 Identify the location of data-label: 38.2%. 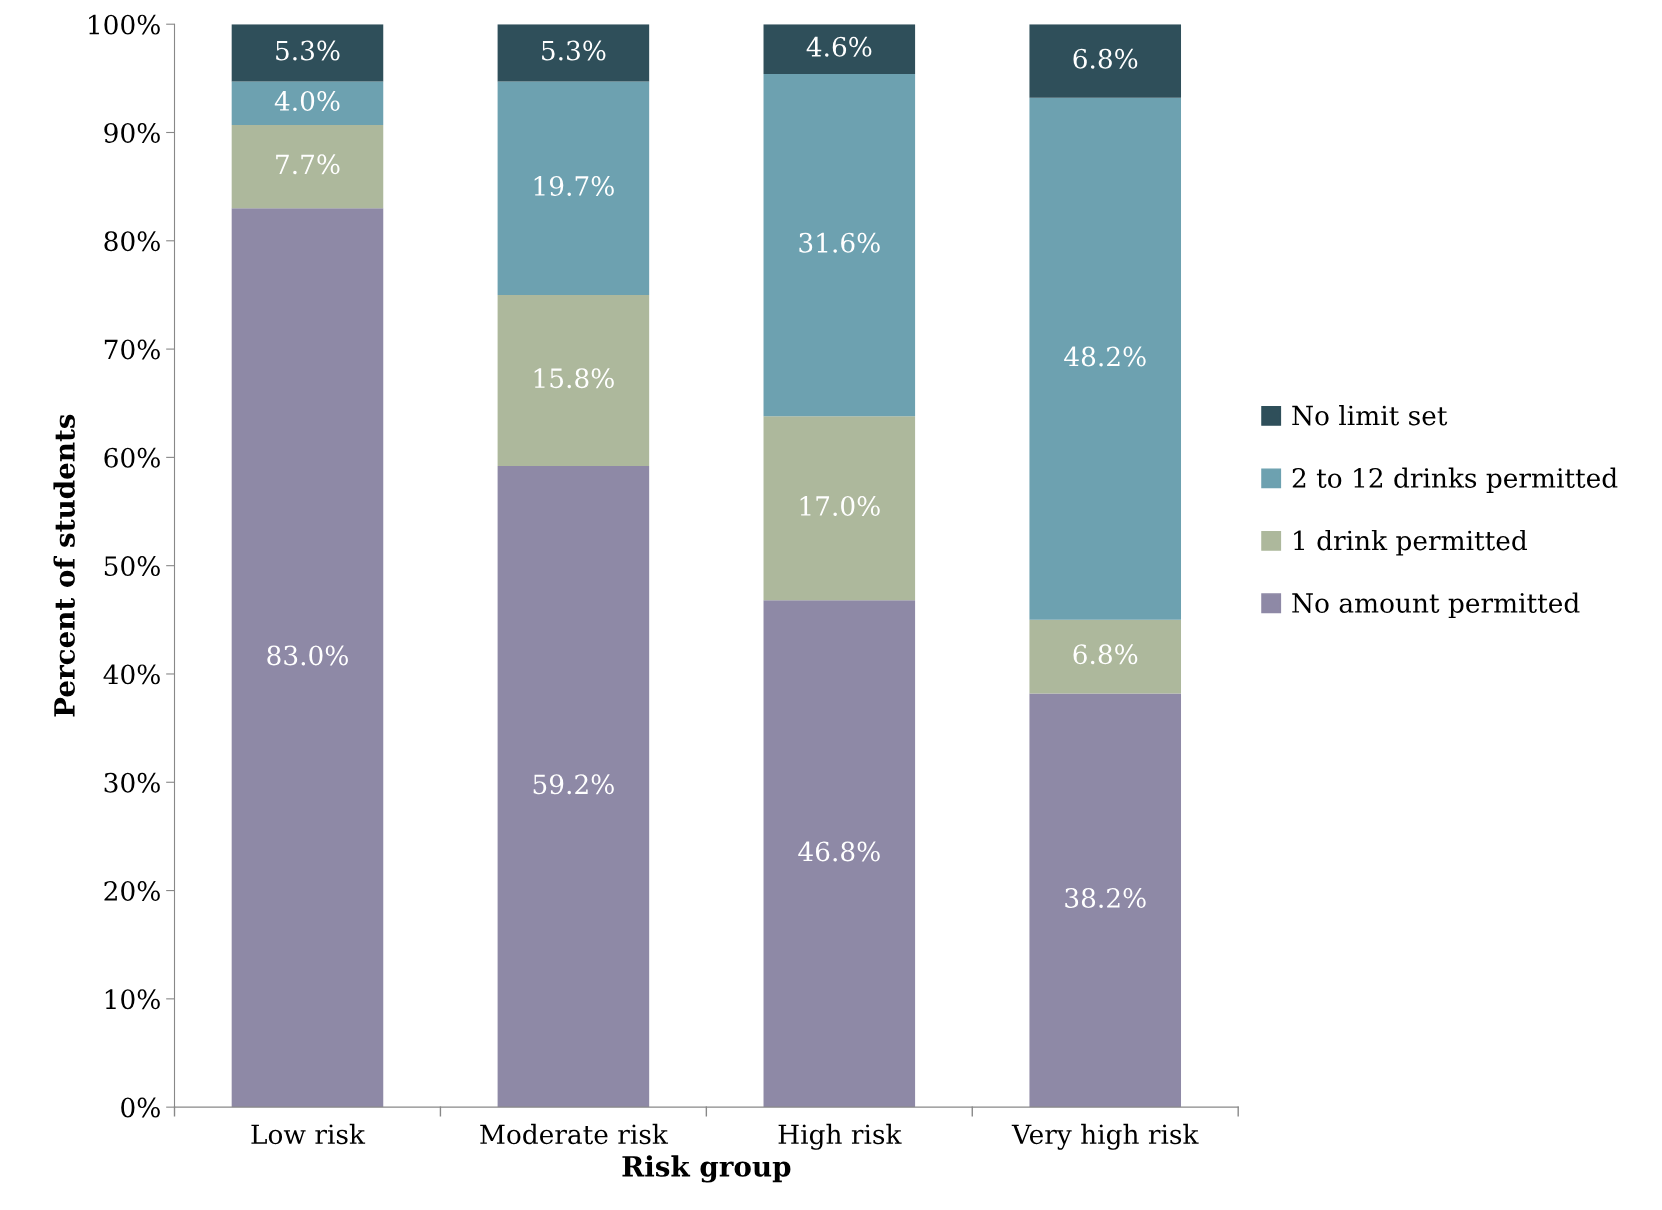
(1105, 898).